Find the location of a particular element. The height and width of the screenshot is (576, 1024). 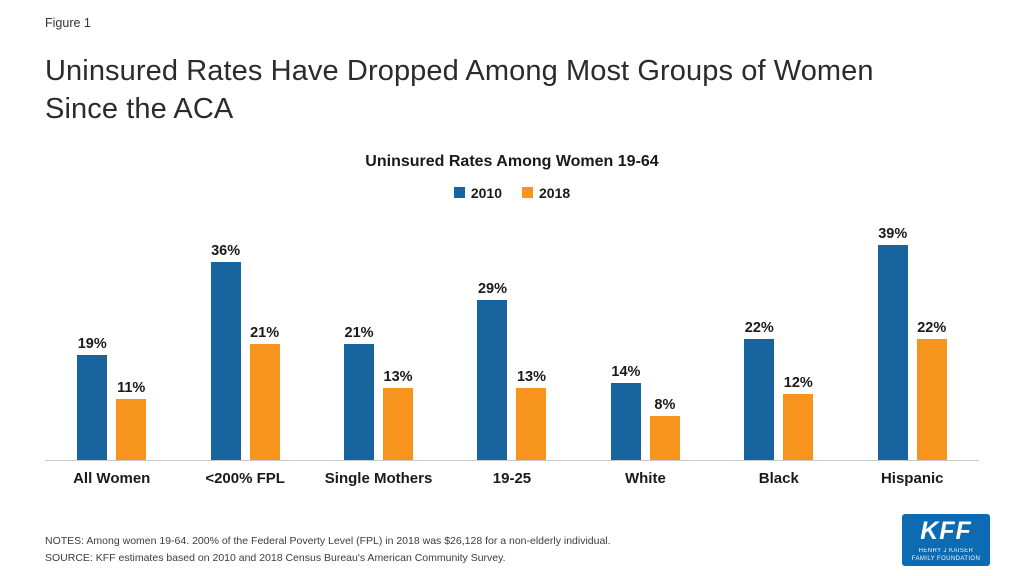

bar-wrap: 19% is located at coordinates (92, 397).